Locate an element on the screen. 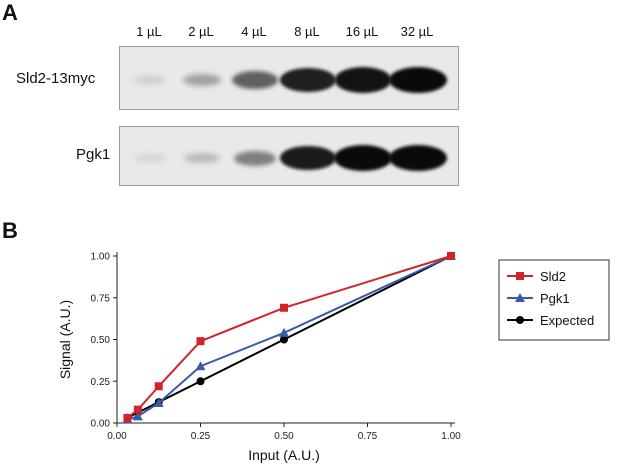 The image size is (617, 466). lane-label: 4 µL is located at coordinates (254, 31).